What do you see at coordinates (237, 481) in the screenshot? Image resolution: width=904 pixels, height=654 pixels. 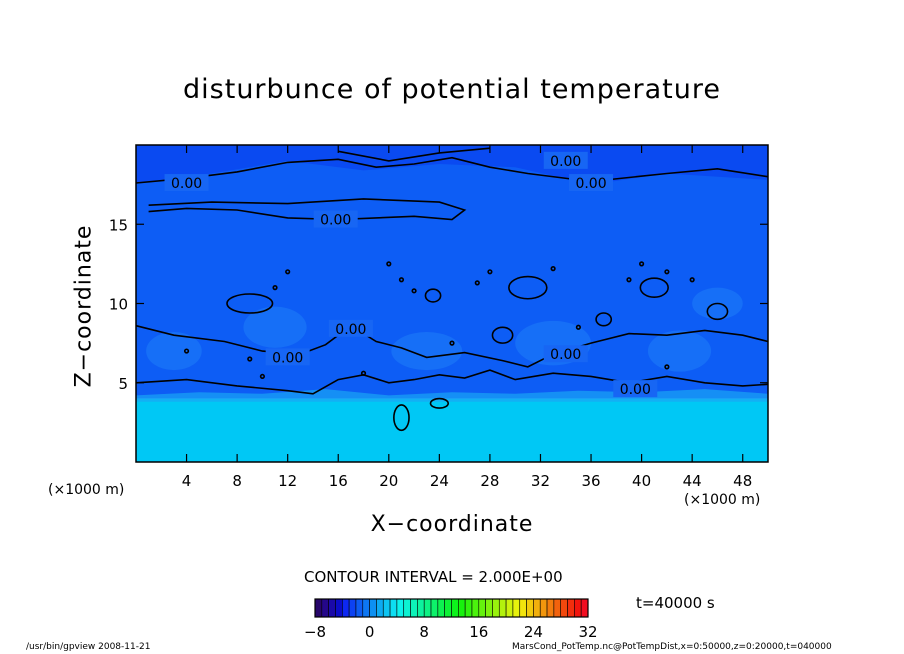 I see `x-tick-label: 8` at bounding box center [237, 481].